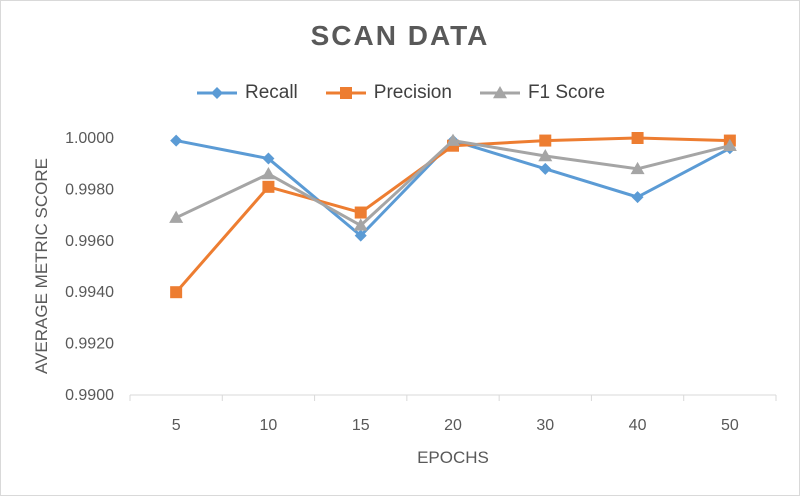  I want to click on legend-item-precision: Precision, so click(388, 93).